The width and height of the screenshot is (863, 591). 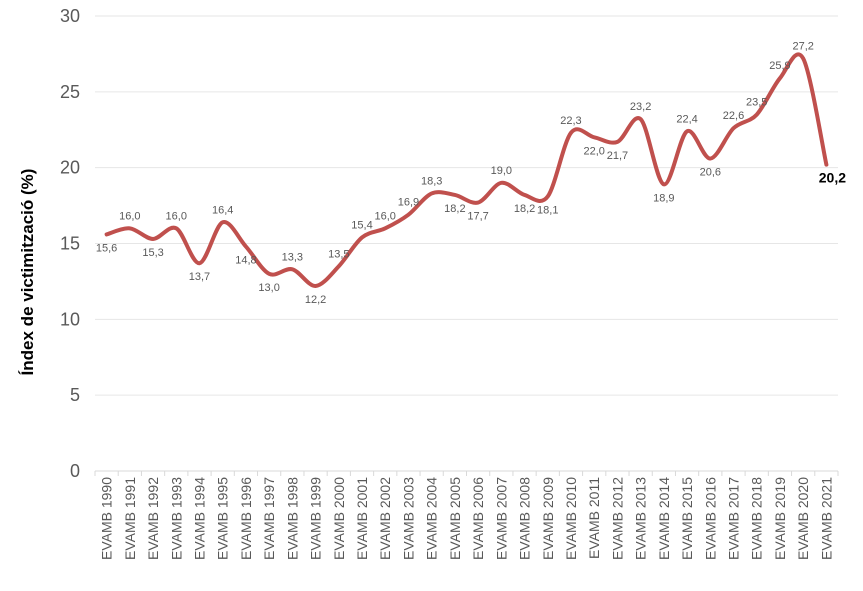 What do you see at coordinates (734, 518) in the screenshot?
I see `x-tick-label: EVAMB 2017` at bounding box center [734, 518].